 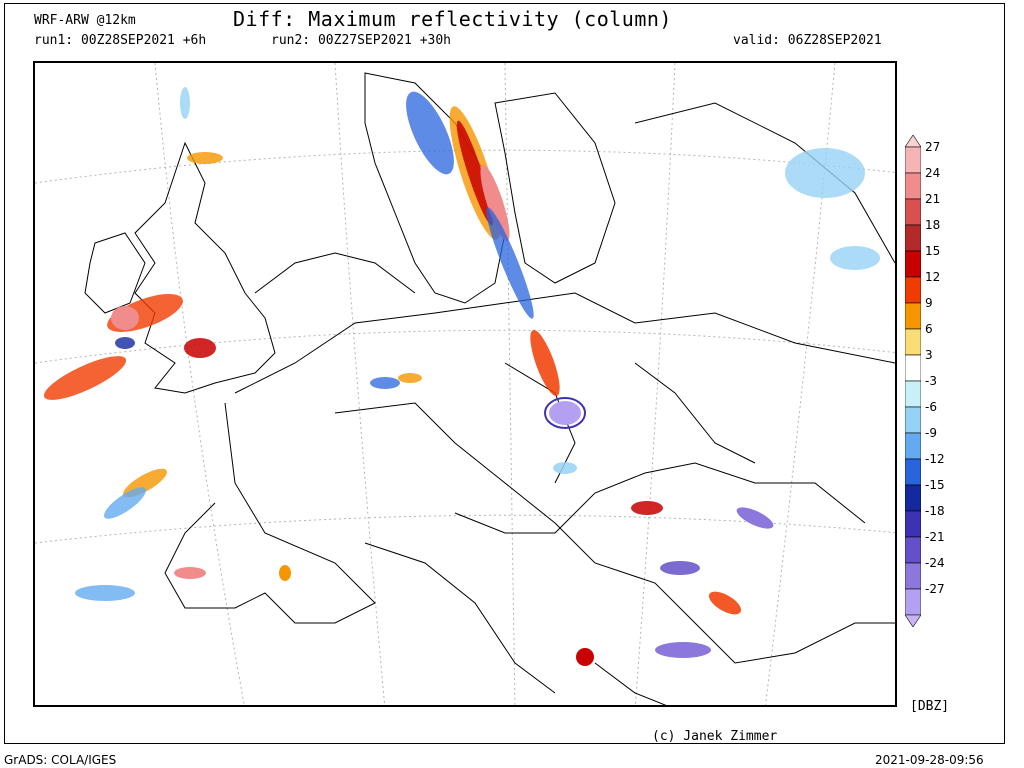 What do you see at coordinates (929, 329) in the screenshot?
I see `legend-tick-label: 6` at bounding box center [929, 329].